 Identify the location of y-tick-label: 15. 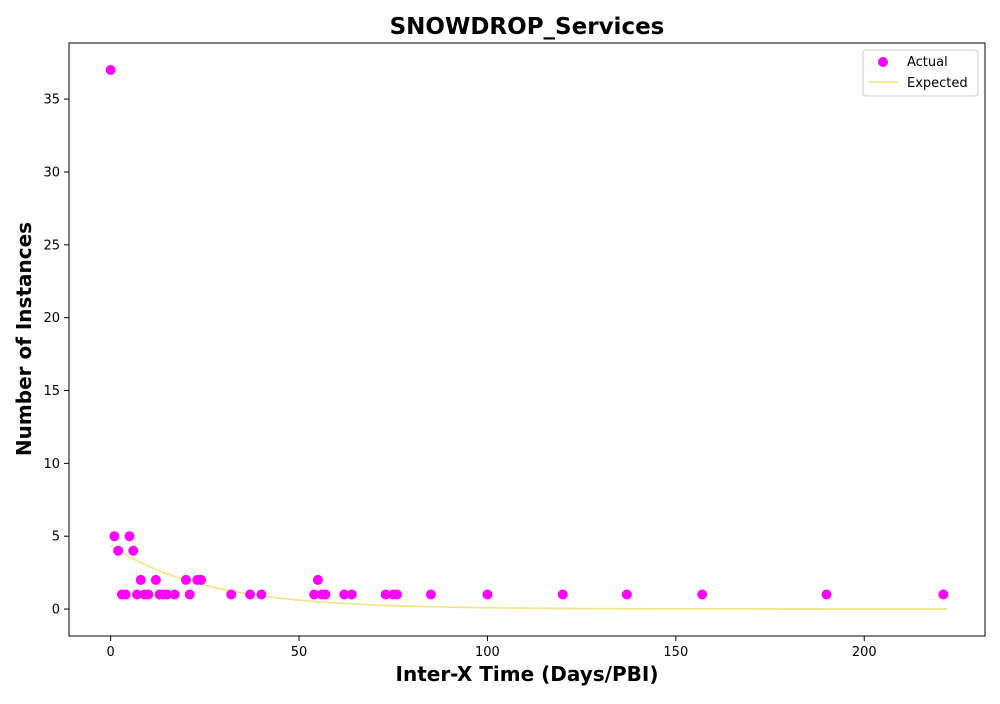
(51, 391).